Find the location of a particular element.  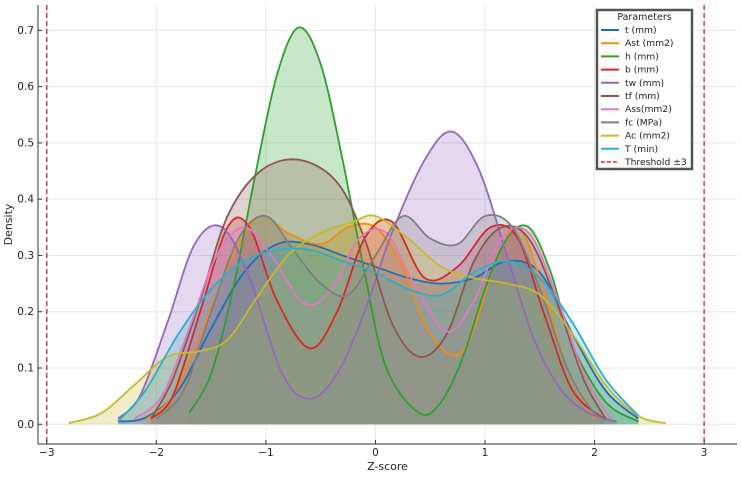

x-tick-label: 2 is located at coordinates (594, 453).